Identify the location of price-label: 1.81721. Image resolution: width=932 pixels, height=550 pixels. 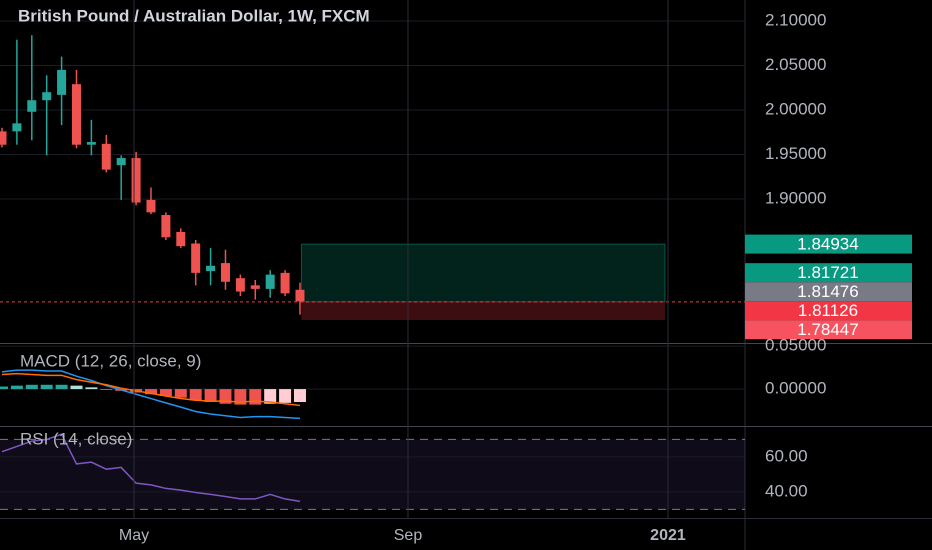
(827, 272).